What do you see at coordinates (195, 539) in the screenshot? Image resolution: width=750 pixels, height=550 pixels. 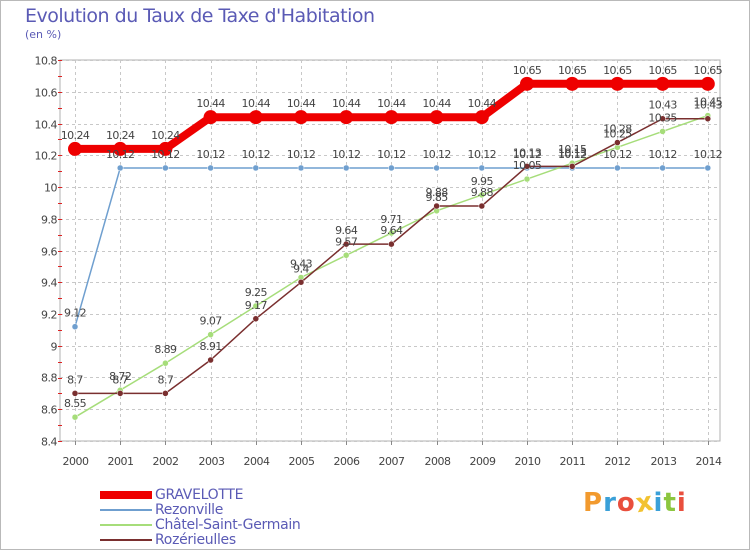 I see `legend-label-rozerieulles: Rozérieulles` at bounding box center [195, 539].